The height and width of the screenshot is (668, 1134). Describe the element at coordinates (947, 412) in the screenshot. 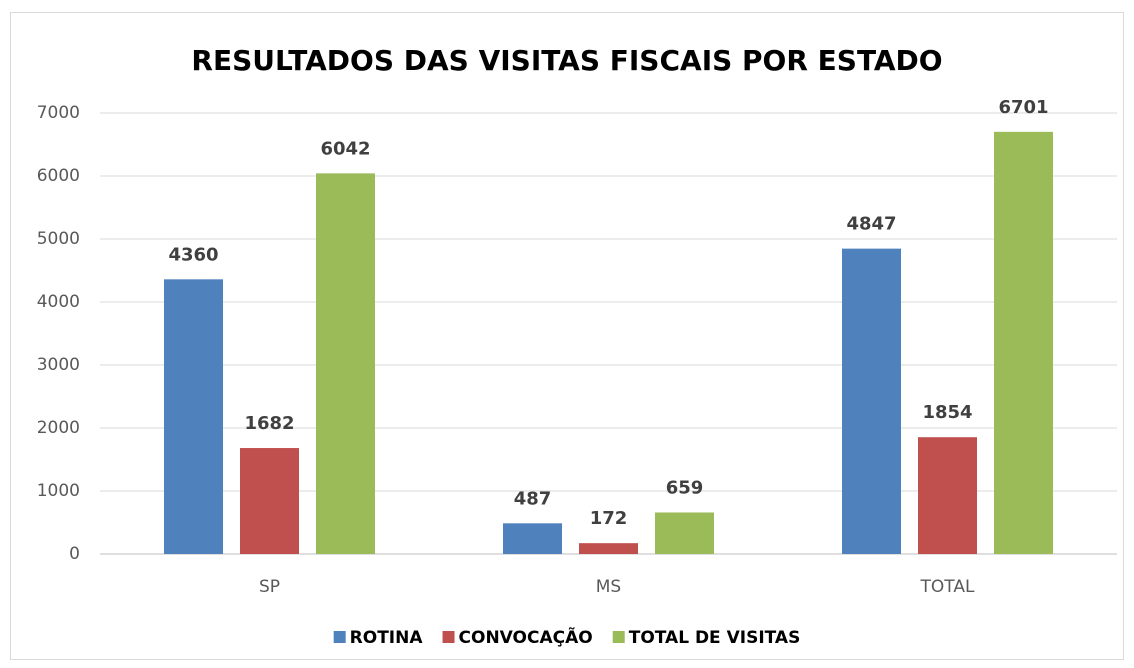

I see `data-label: 1854` at that location.